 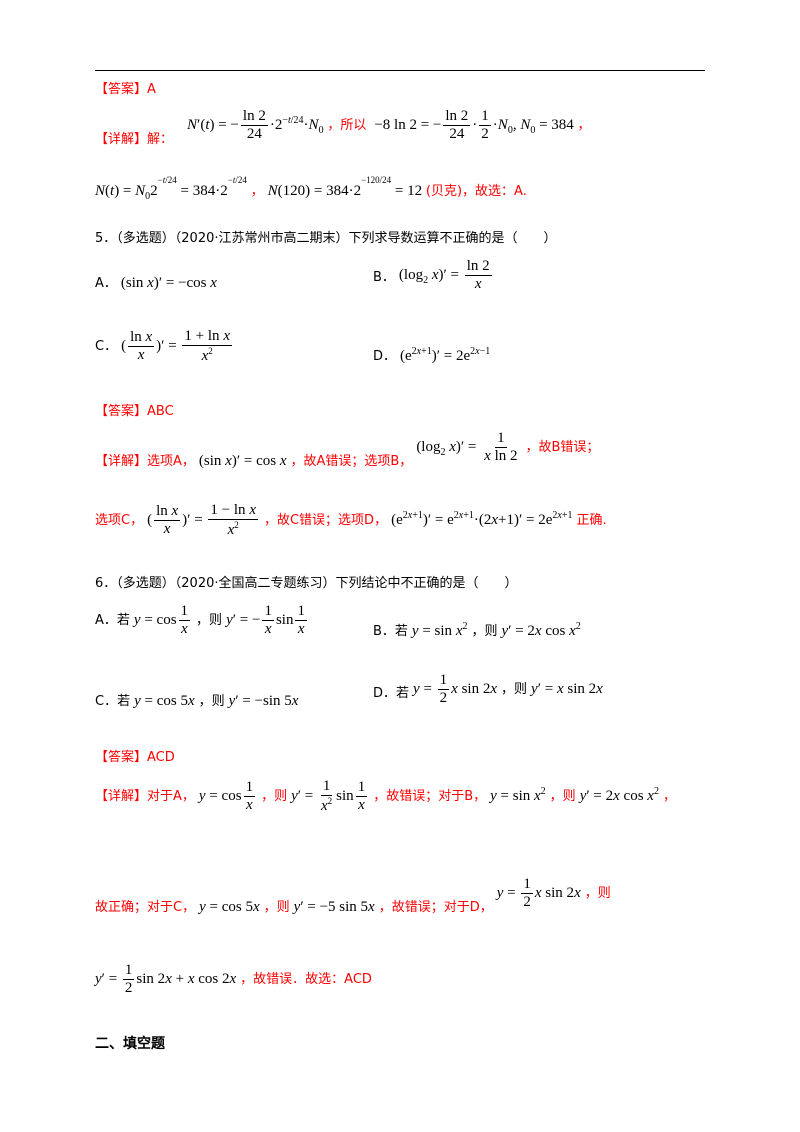 I want to click on q6-answer: 【答案】ACD, so click(x=135, y=756).